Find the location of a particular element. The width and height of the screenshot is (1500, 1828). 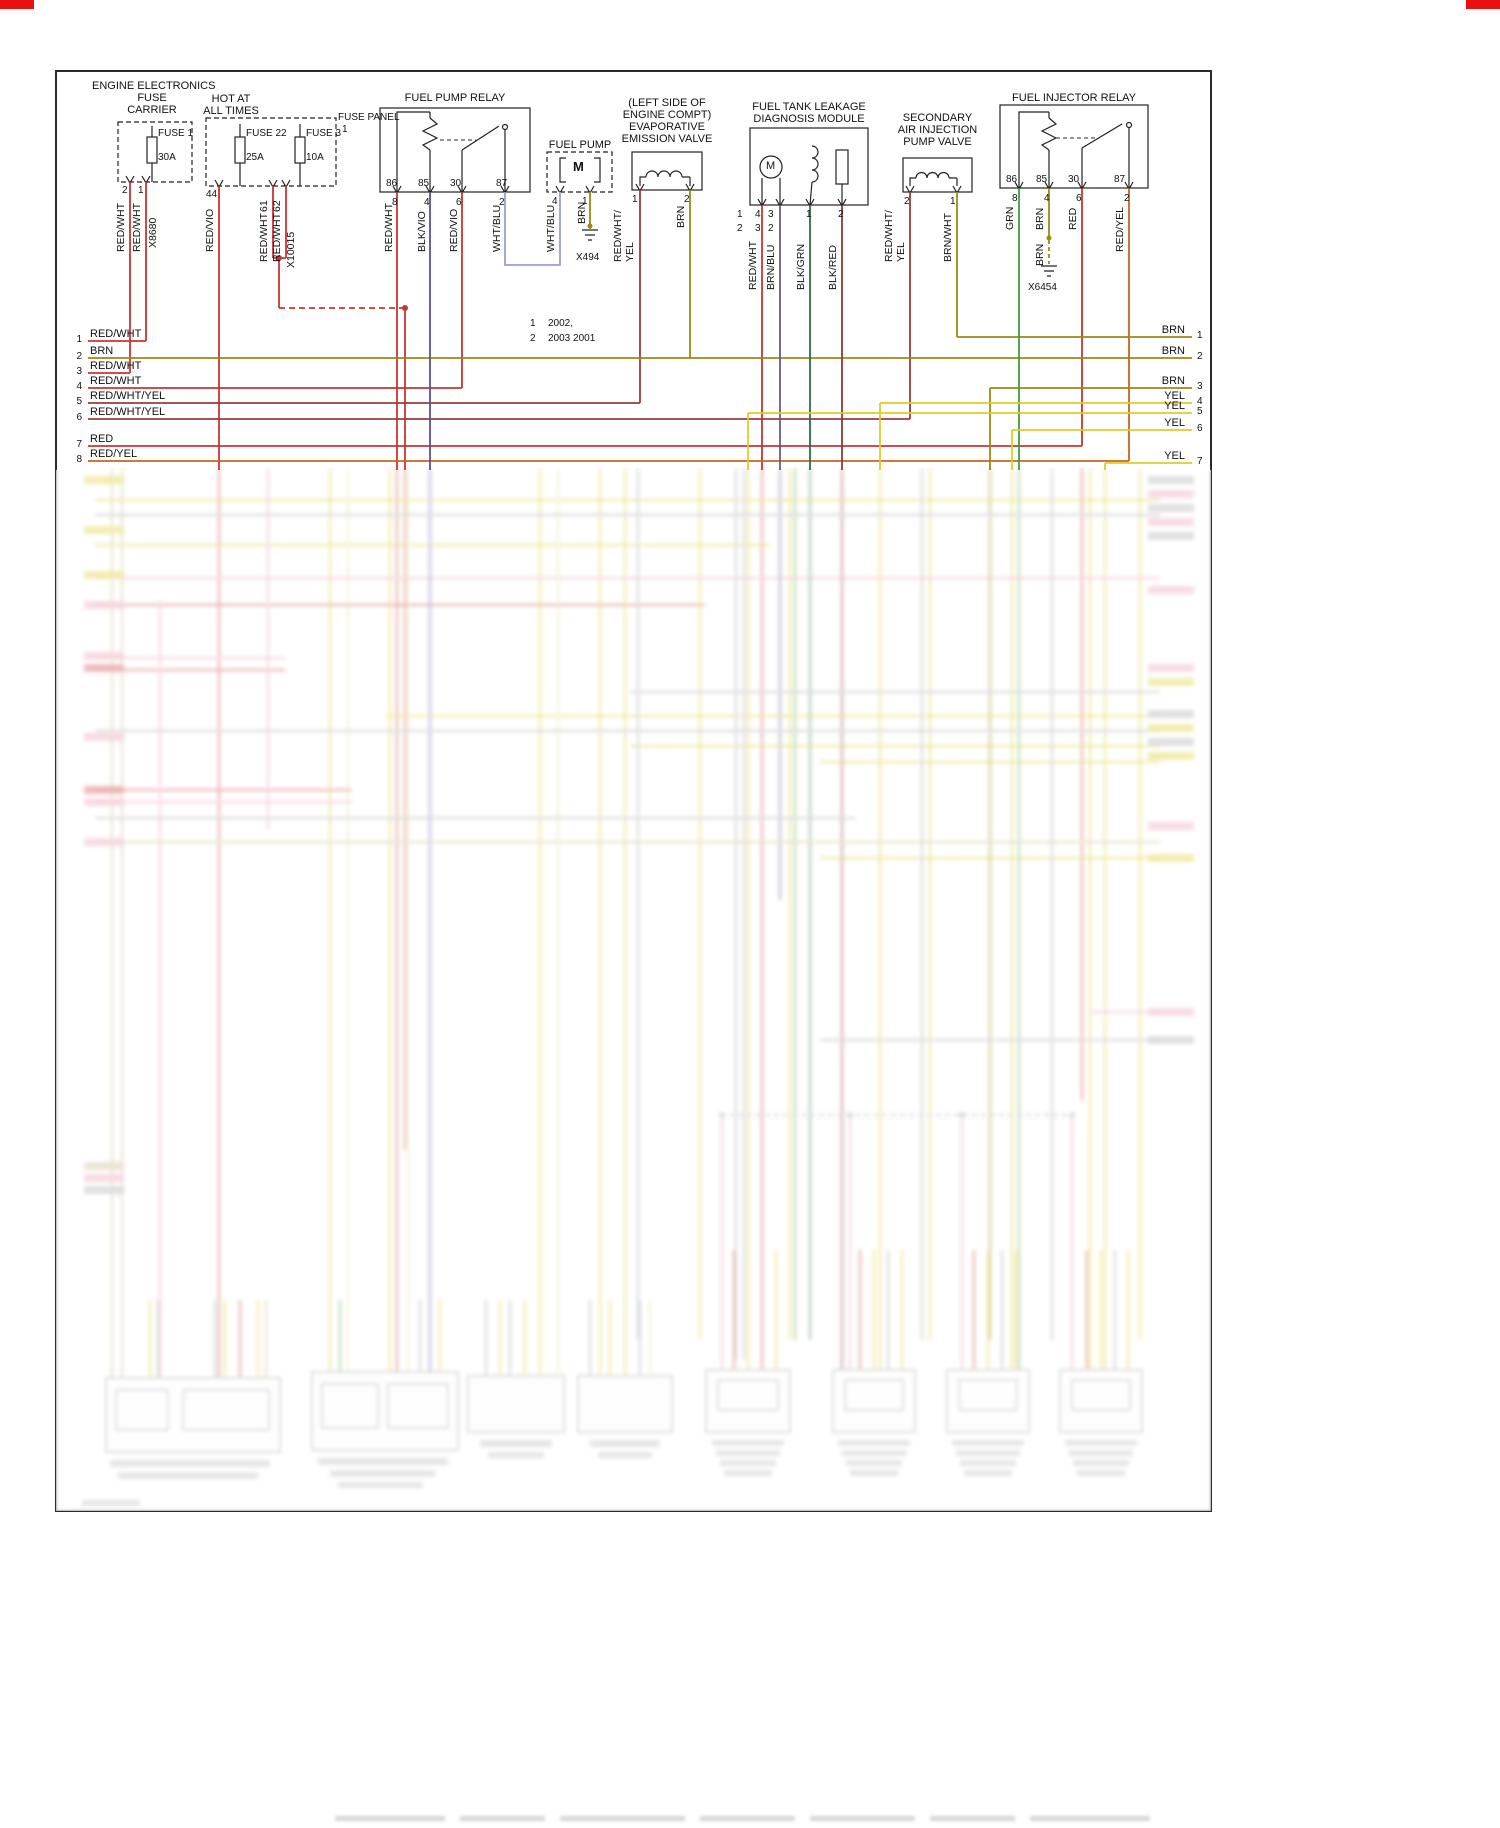

wire-row-label: RED is located at coordinates (102, 439).